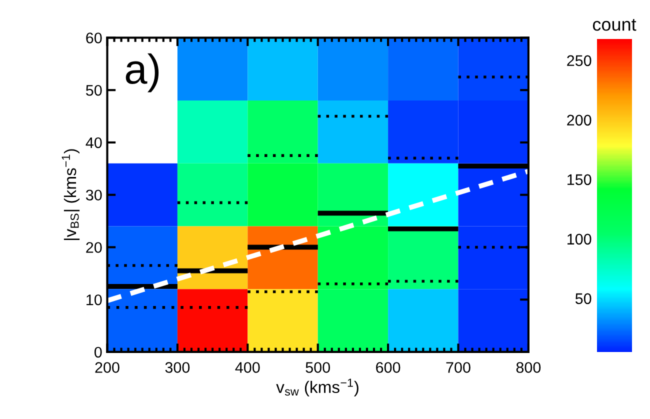 Image resolution: width=650 pixels, height=419 pixels. I want to click on x-tick-label: 700, so click(458, 367).